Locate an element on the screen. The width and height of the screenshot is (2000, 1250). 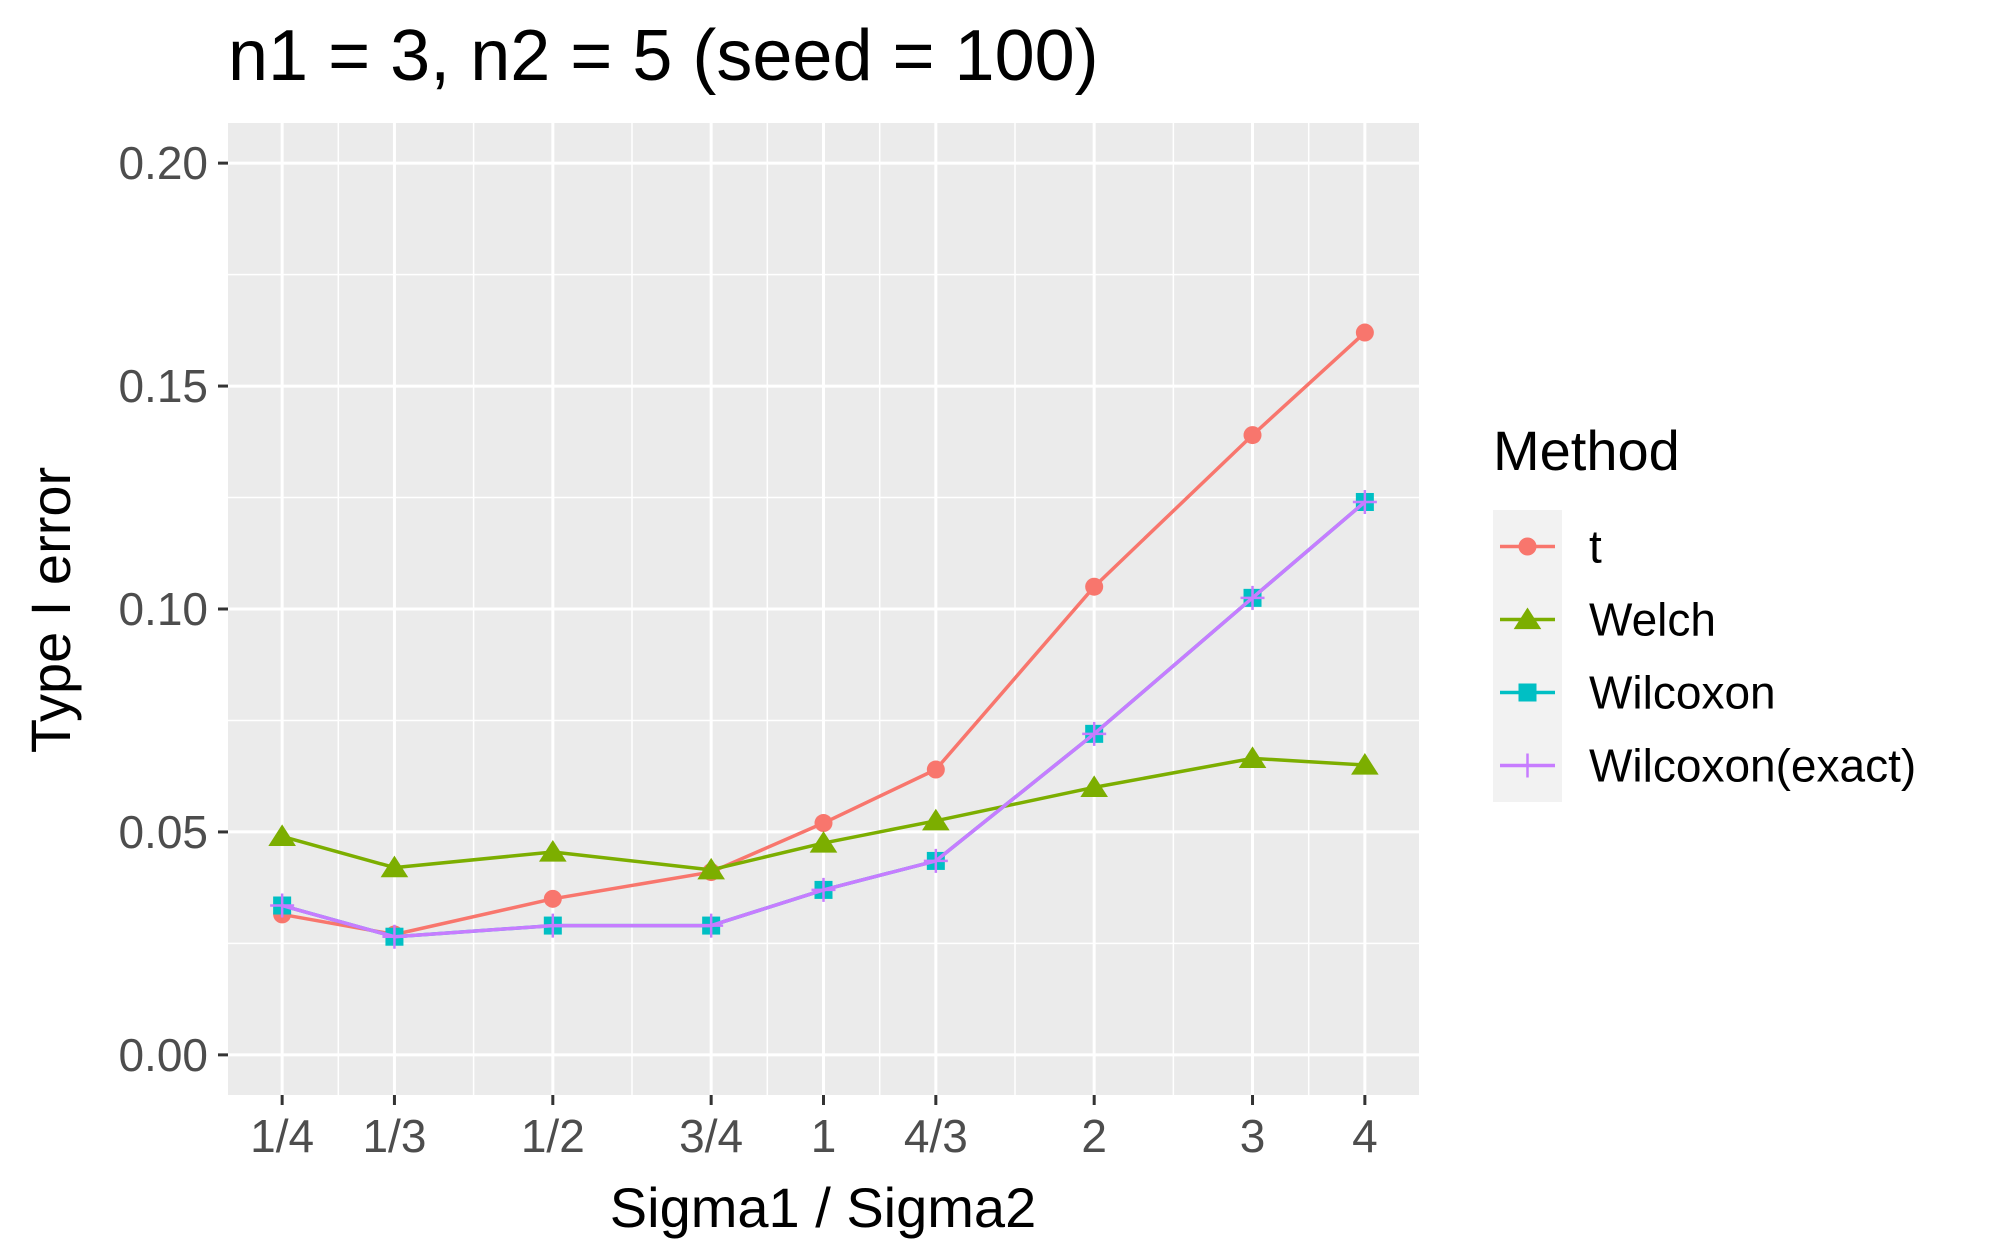
legend-title: Method is located at coordinates (1586, 450).